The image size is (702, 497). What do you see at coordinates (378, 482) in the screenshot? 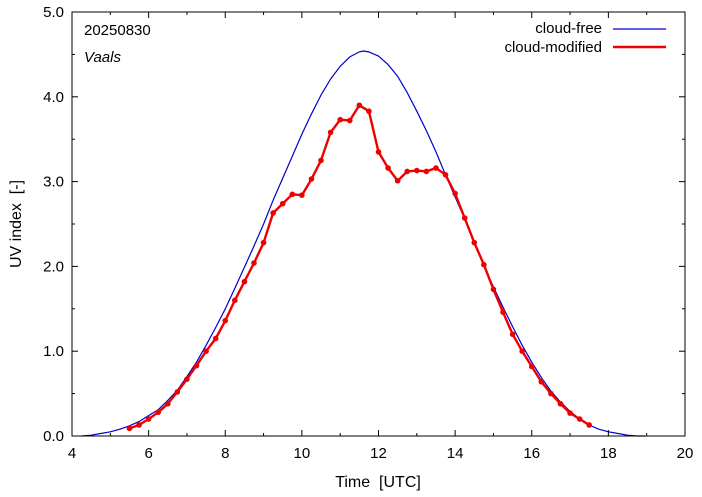
I see `x-axis-label: Time [UTC]` at bounding box center [378, 482].